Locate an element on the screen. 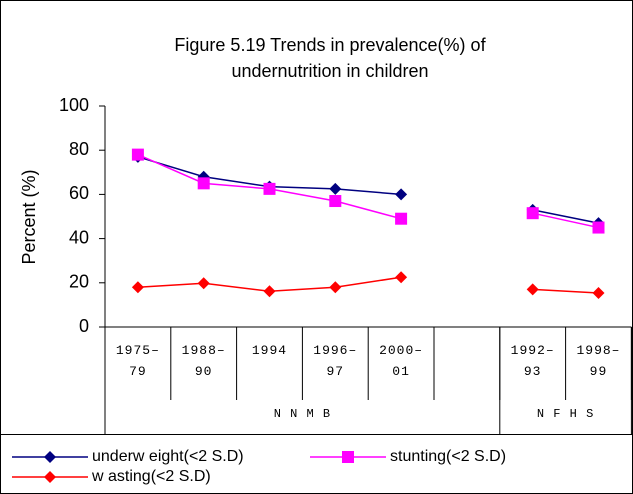 The width and height of the screenshot is (633, 494). x-tick-label-box: 1998–99 is located at coordinates (598, 361).